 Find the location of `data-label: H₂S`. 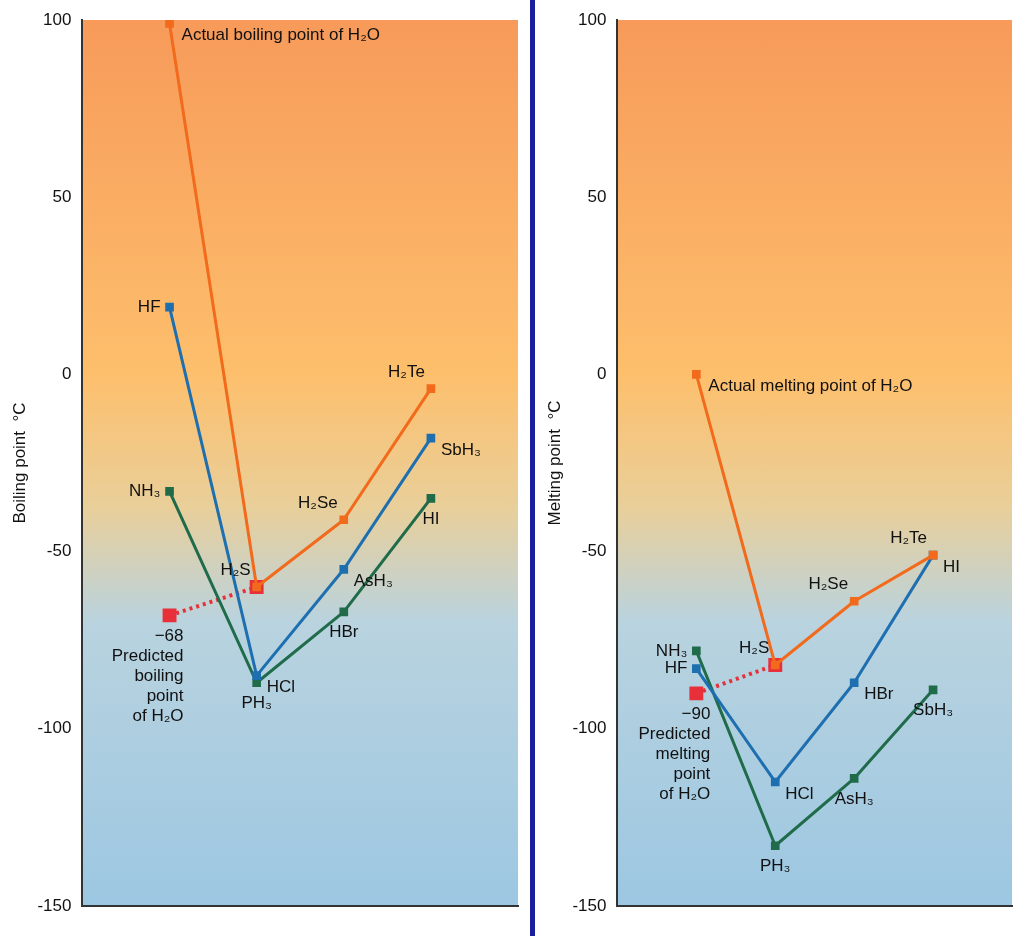

data-label: H₂S is located at coordinates (754, 648).